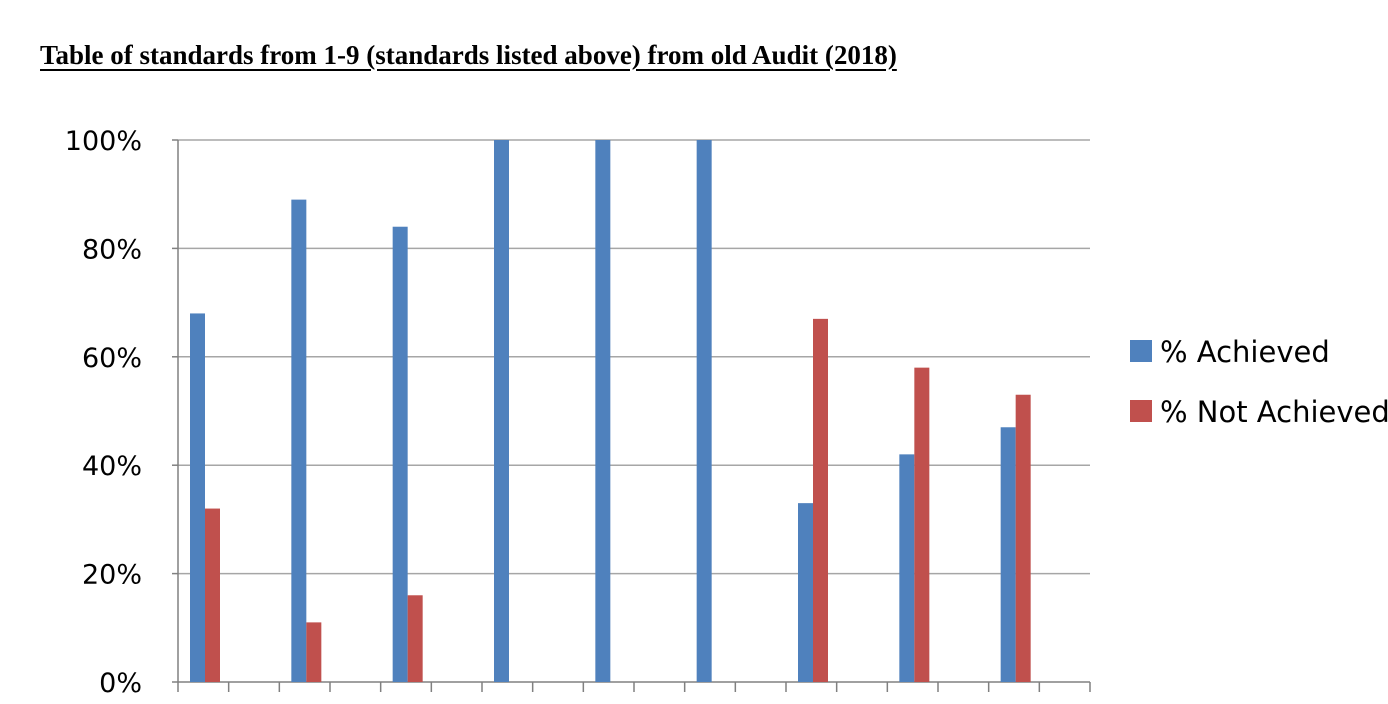 The height and width of the screenshot is (704, 1388). What do you see at coordinates (120, 683) in the screenshot?
I see `y-tick-label: 0%` at bounding box center [120, 683].